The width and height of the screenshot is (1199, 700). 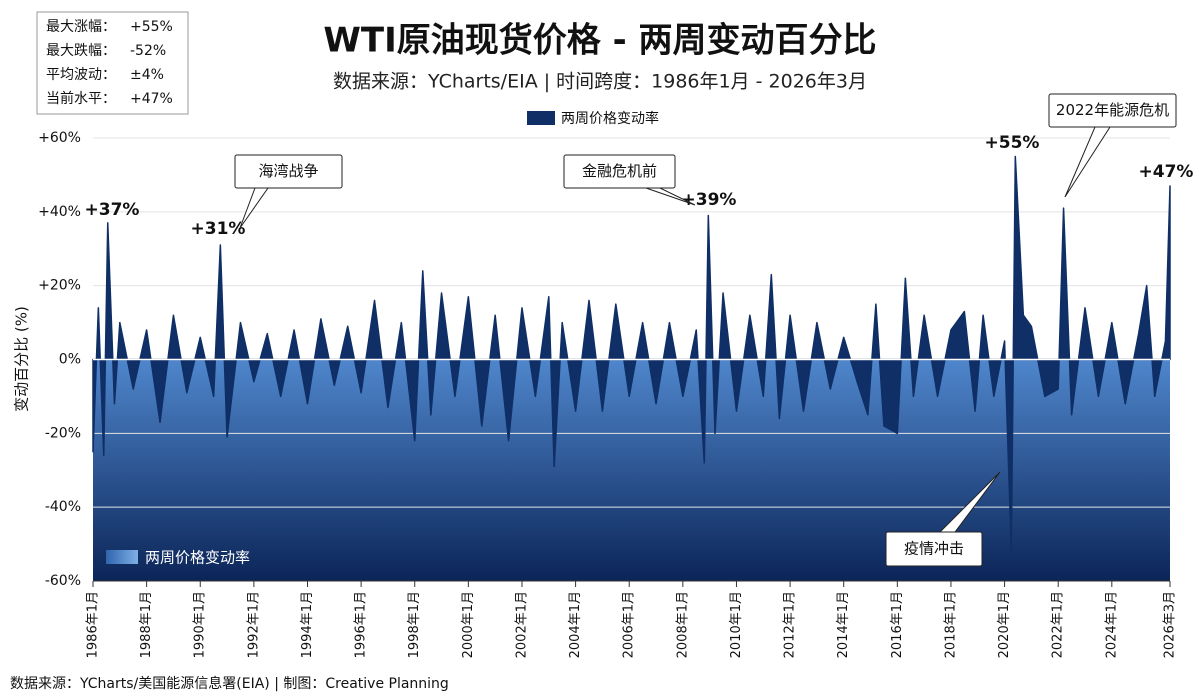 What do you see at coordinates (63, 581) in the screenshot?
I see `y-tick-label: -60%` at bounding box center [63, 581].